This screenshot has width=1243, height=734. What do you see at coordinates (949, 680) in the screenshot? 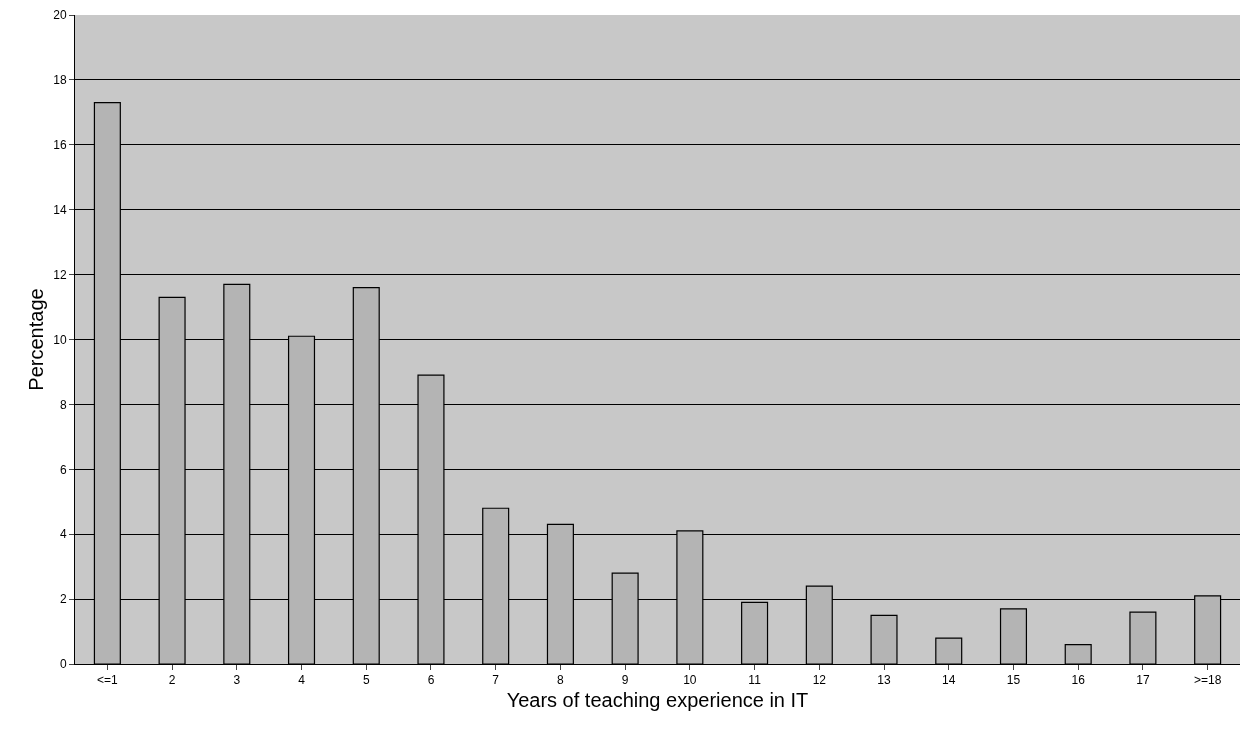
I see `x-tick-label: 14` at bounding box center [949, 680].